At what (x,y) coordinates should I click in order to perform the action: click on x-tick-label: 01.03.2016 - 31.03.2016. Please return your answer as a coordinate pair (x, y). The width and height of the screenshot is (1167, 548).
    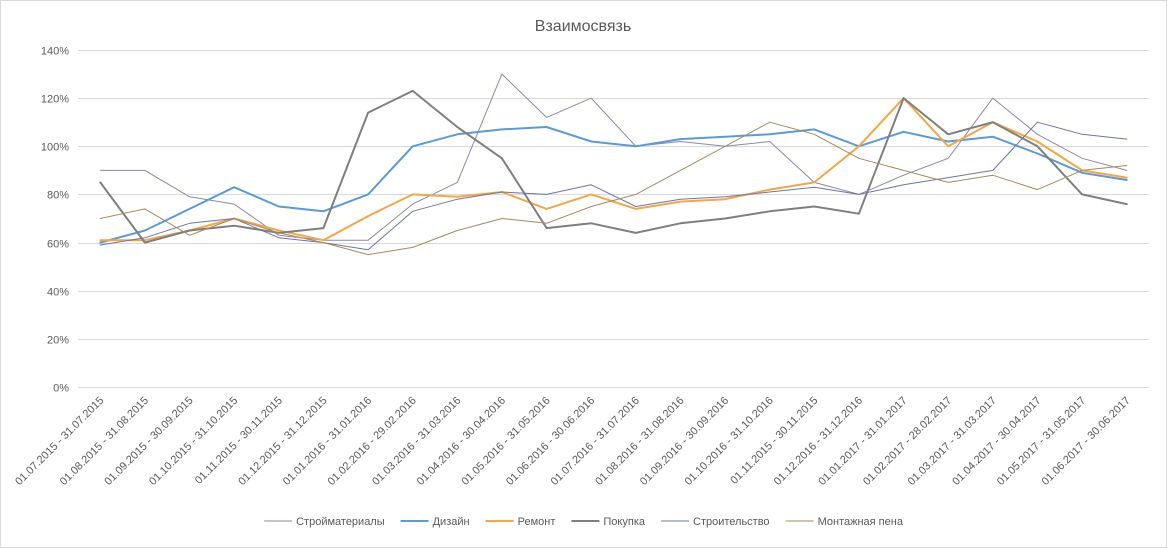
    Looking at the image, I should click on (416, 441).